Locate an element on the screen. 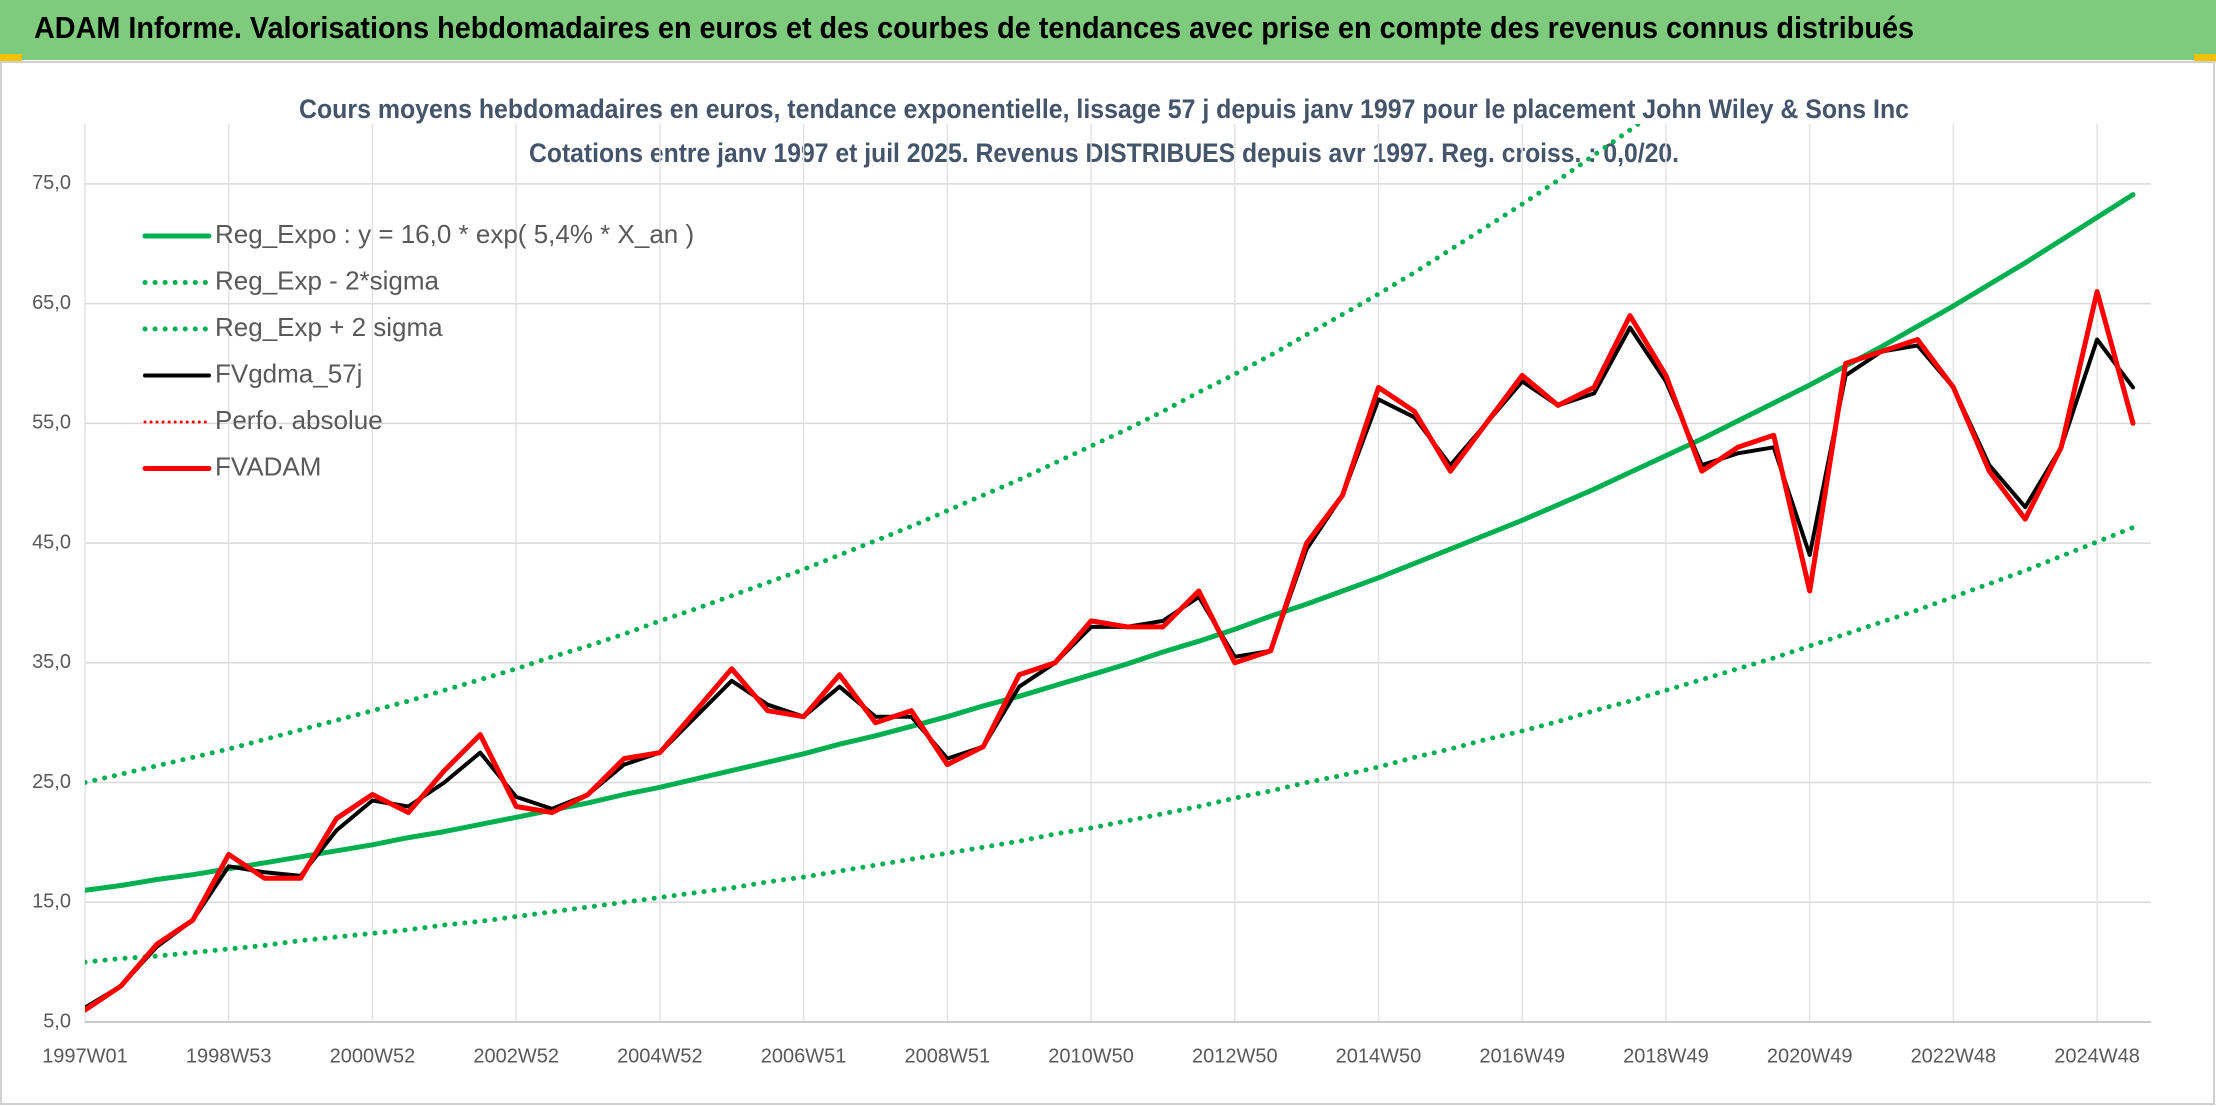  x-tick-label: 1998W53 is located at coordinates (229, 1056).